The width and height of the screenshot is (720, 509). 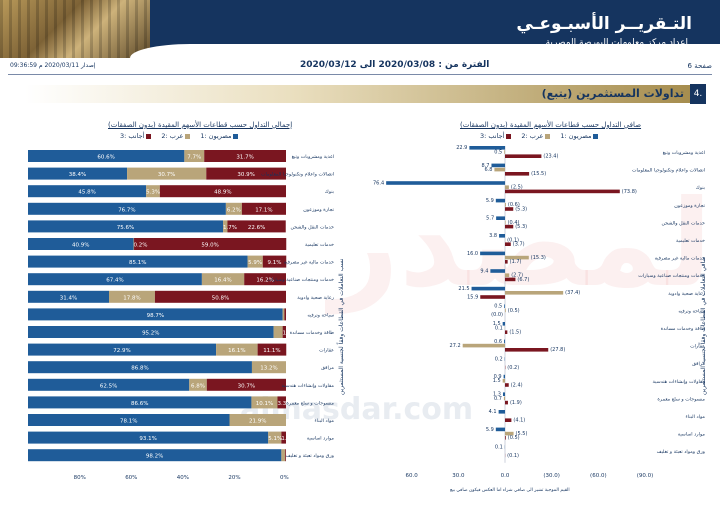 What do you see at coordinates (499, 328) in the screenshot?
I see `right-label-arab: 0.1` at bounding box center [499, 328].